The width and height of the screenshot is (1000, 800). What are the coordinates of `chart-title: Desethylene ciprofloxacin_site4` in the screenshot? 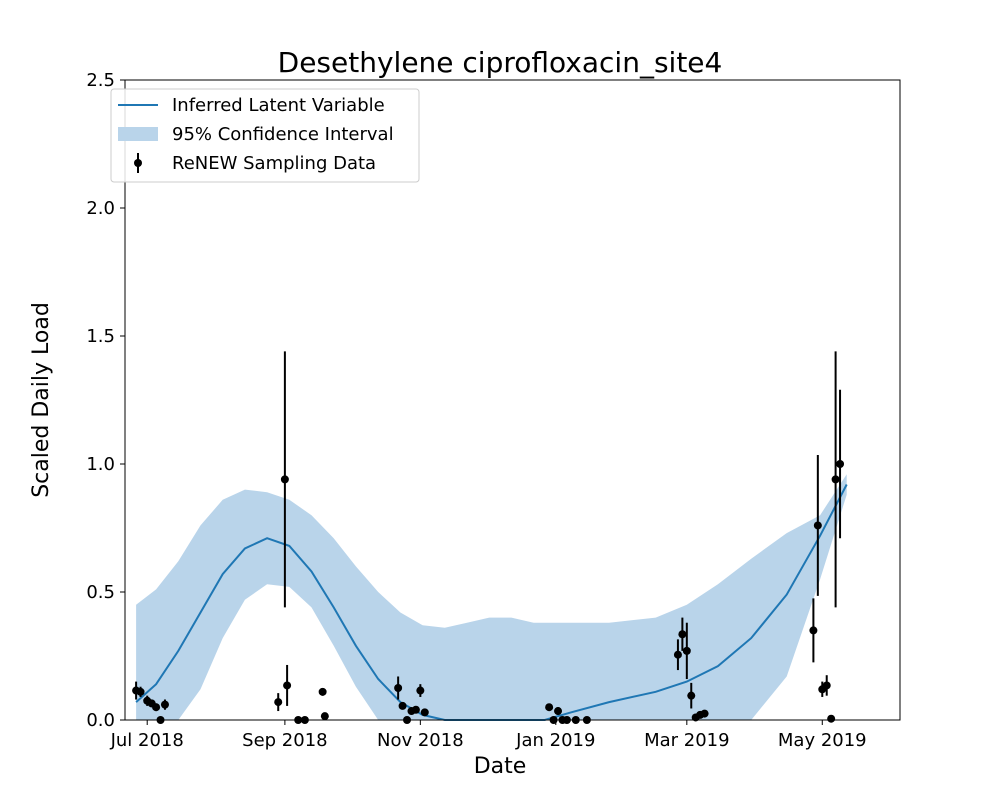 It's located at (500, 62).